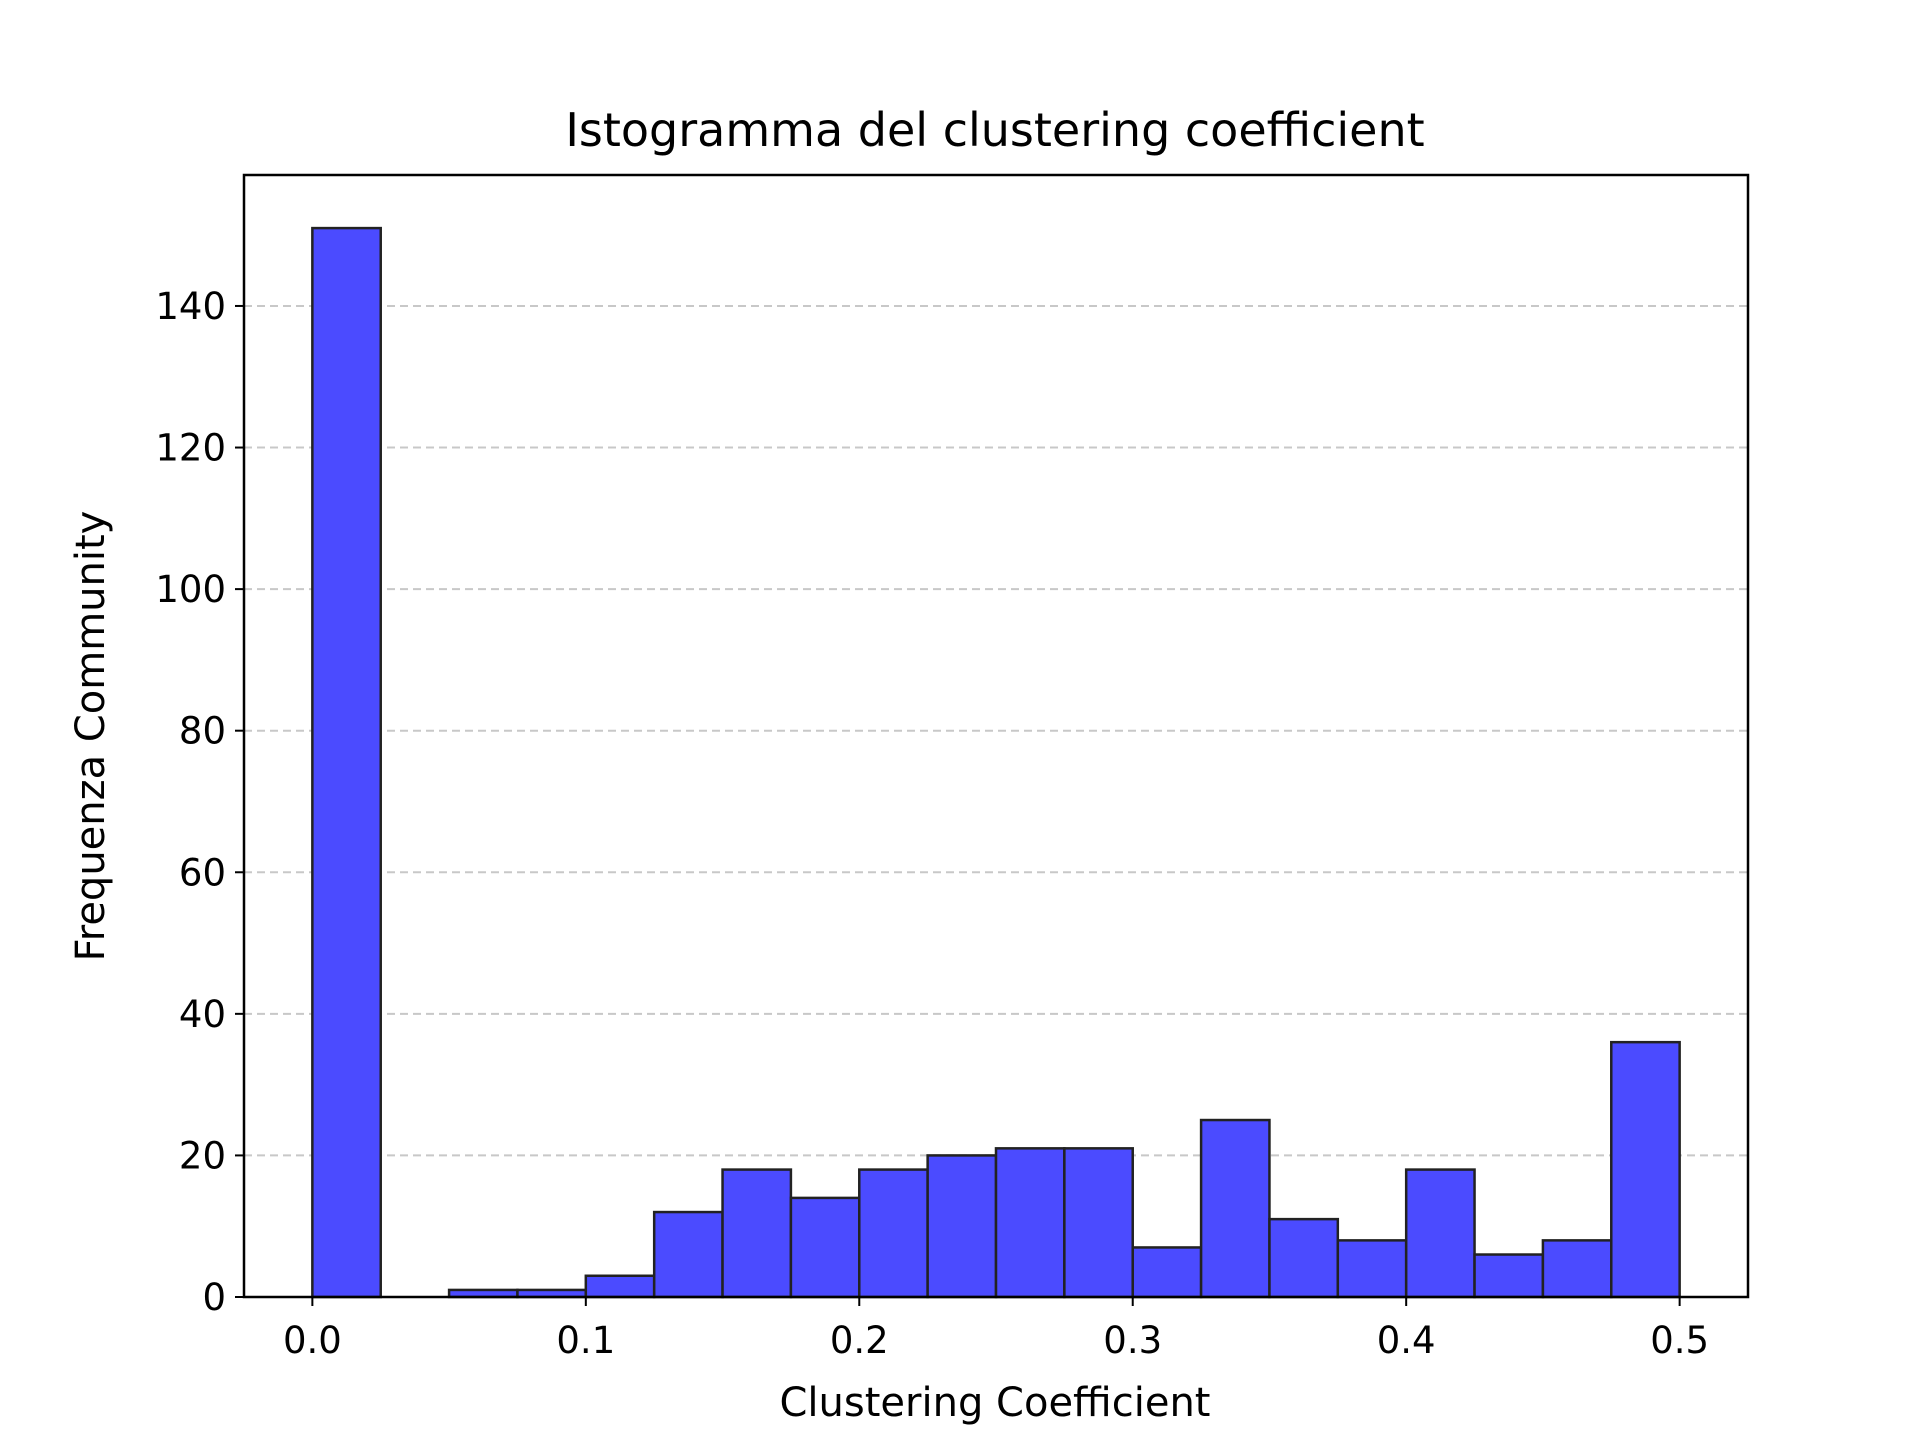  What do you see at coordinates (91, 736) in the screenshot?
I see `y-axis-label: Frequenza Community` at bounding box center [91, 736].